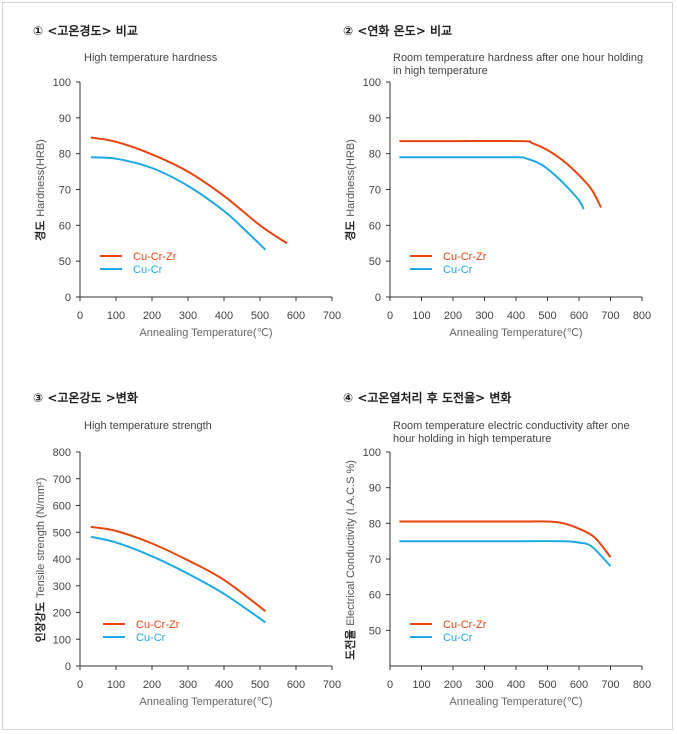  Describe the element at coordinates (41, 538) in the screenshot. I see `y-axis-label-english: Tensile strength (N/mm²)` at that location.